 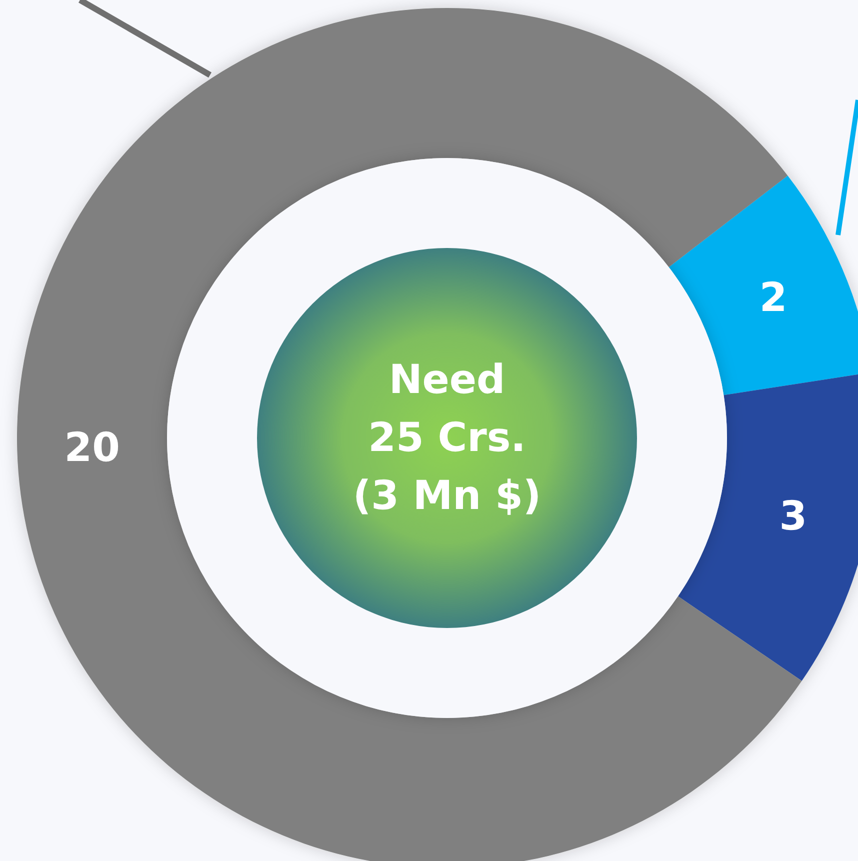 I want to click on data-label: 20, so click(x=92, y=447).